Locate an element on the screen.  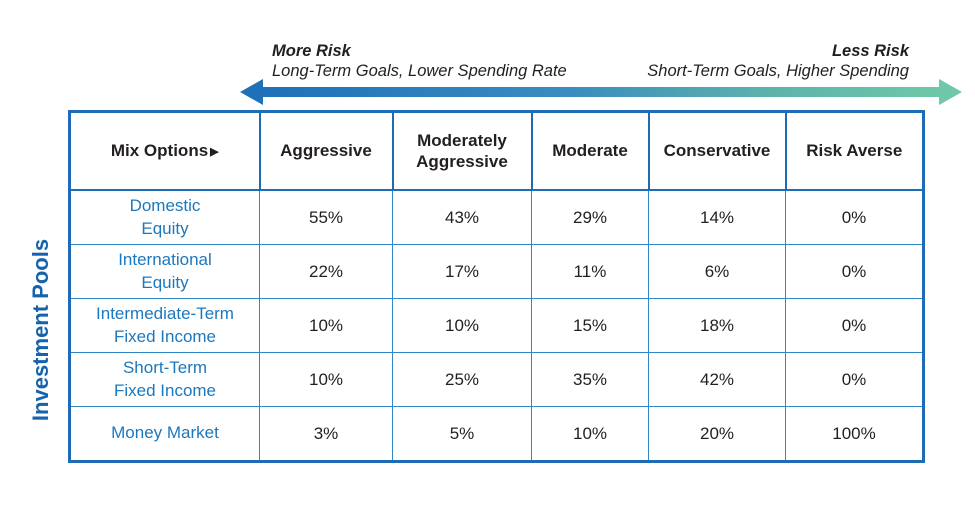
allocation-cell: 5% is located at coordinates (462, 434).